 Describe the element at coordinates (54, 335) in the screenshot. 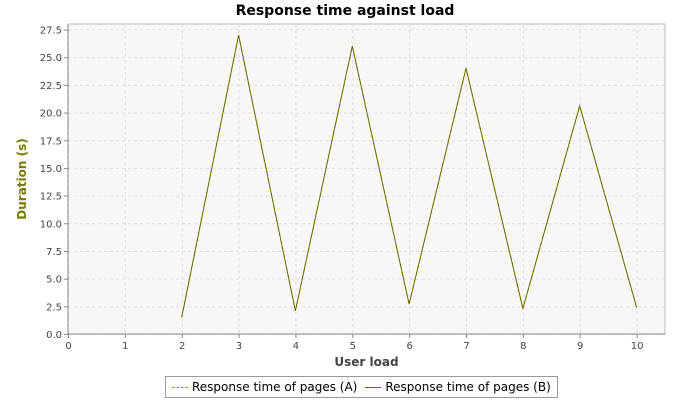

I see `y-tick-label: 0.0` at that location.